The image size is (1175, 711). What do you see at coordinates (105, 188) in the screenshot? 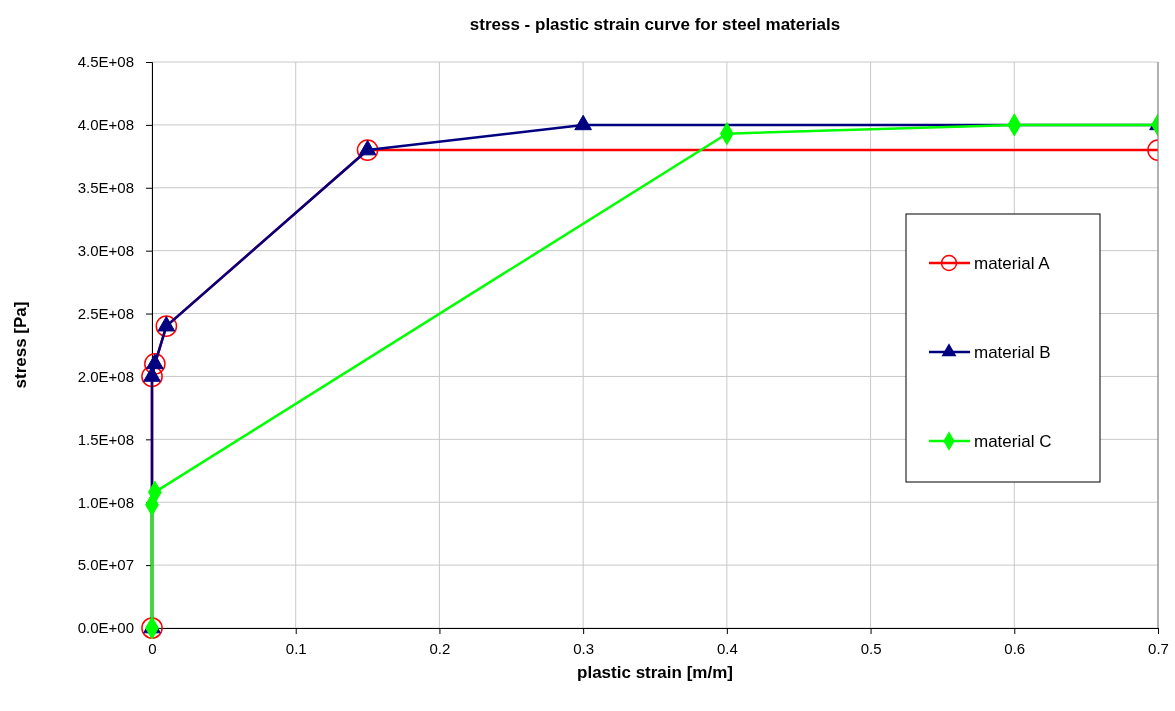
I see `y-tick-label: 3.5E+08` at bounding box center [105, 188].